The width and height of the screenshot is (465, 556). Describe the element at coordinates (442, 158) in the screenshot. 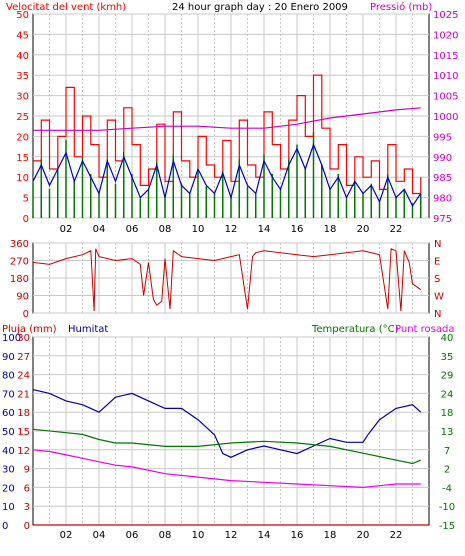

I see `pressure-y-tick-label: 990` at that location.